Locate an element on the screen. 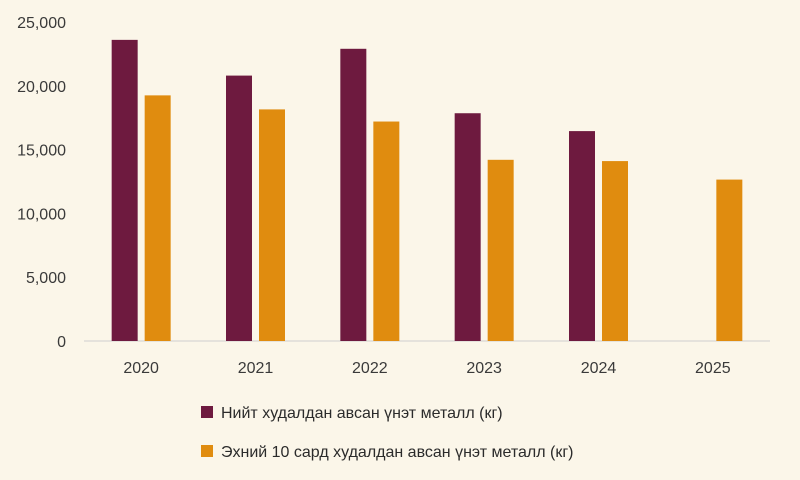 The width and height of the screenshot is (800, 480). x-axis: 2020 2021 2022 2023 2024 2025 is located at coordinates (426, 368).